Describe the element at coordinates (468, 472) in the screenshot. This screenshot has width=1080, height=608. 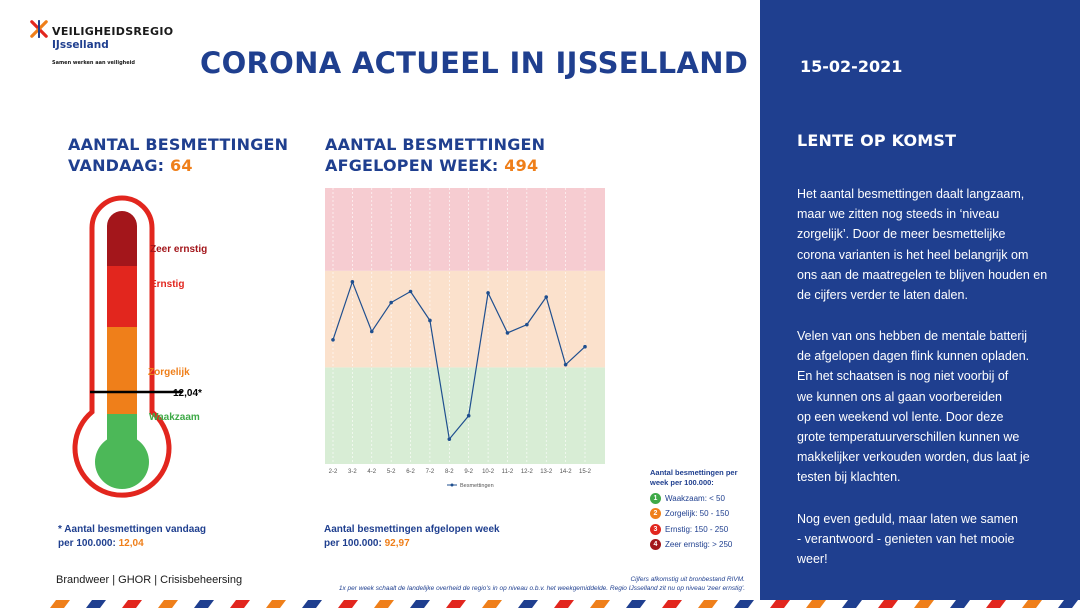
I see `chart-tick-label: 9-2` at that location.